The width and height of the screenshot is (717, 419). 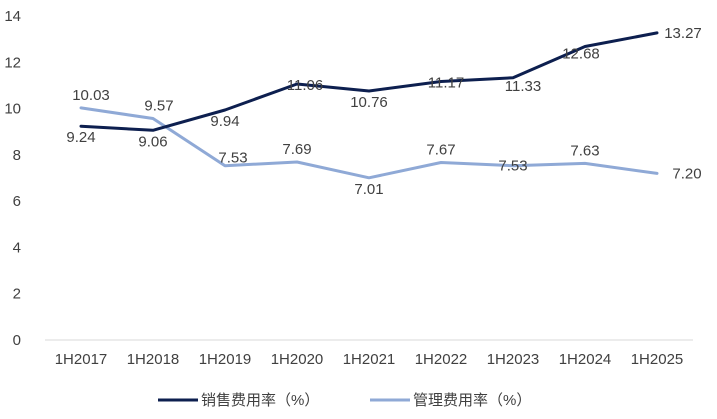 I want to click on x-tick-label: 1H2018, so click(x=153, y=359).